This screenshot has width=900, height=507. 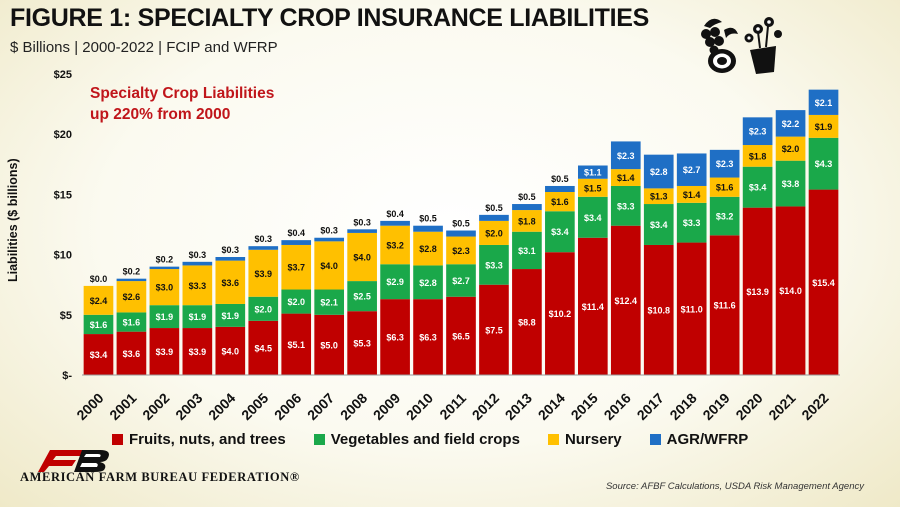 What do you see at coordinates (207, 439) in the screenshot?
I see `legend-label-fruits: Fruits, nuts, and trees` at bounding box center [207, 439].